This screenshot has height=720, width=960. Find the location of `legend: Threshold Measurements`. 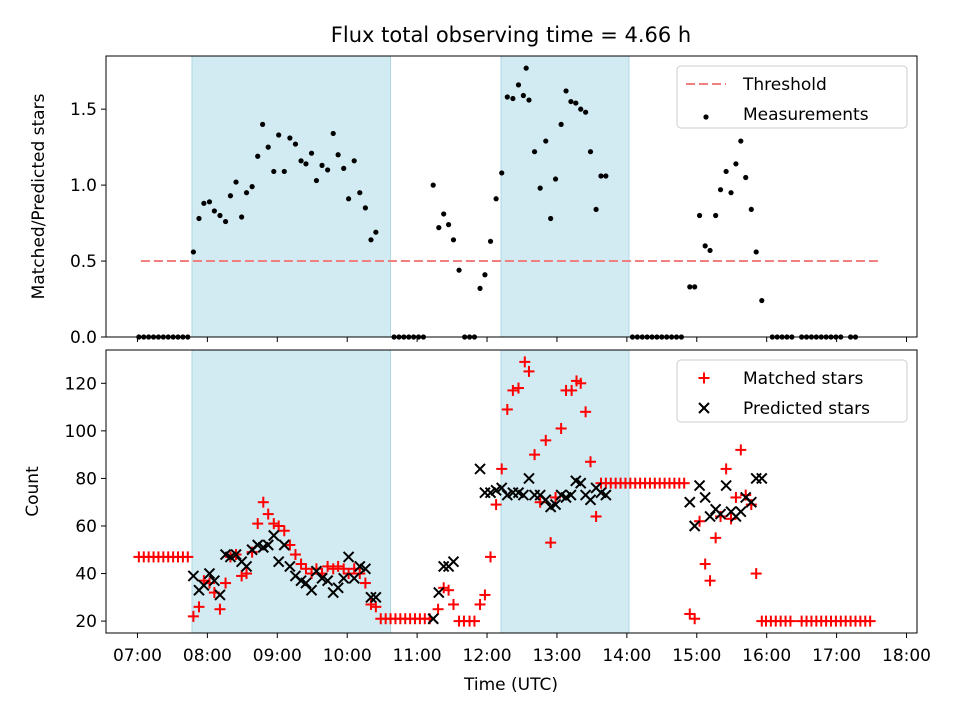

legend: Threshold Measurements is located at coordinates (792, 97).